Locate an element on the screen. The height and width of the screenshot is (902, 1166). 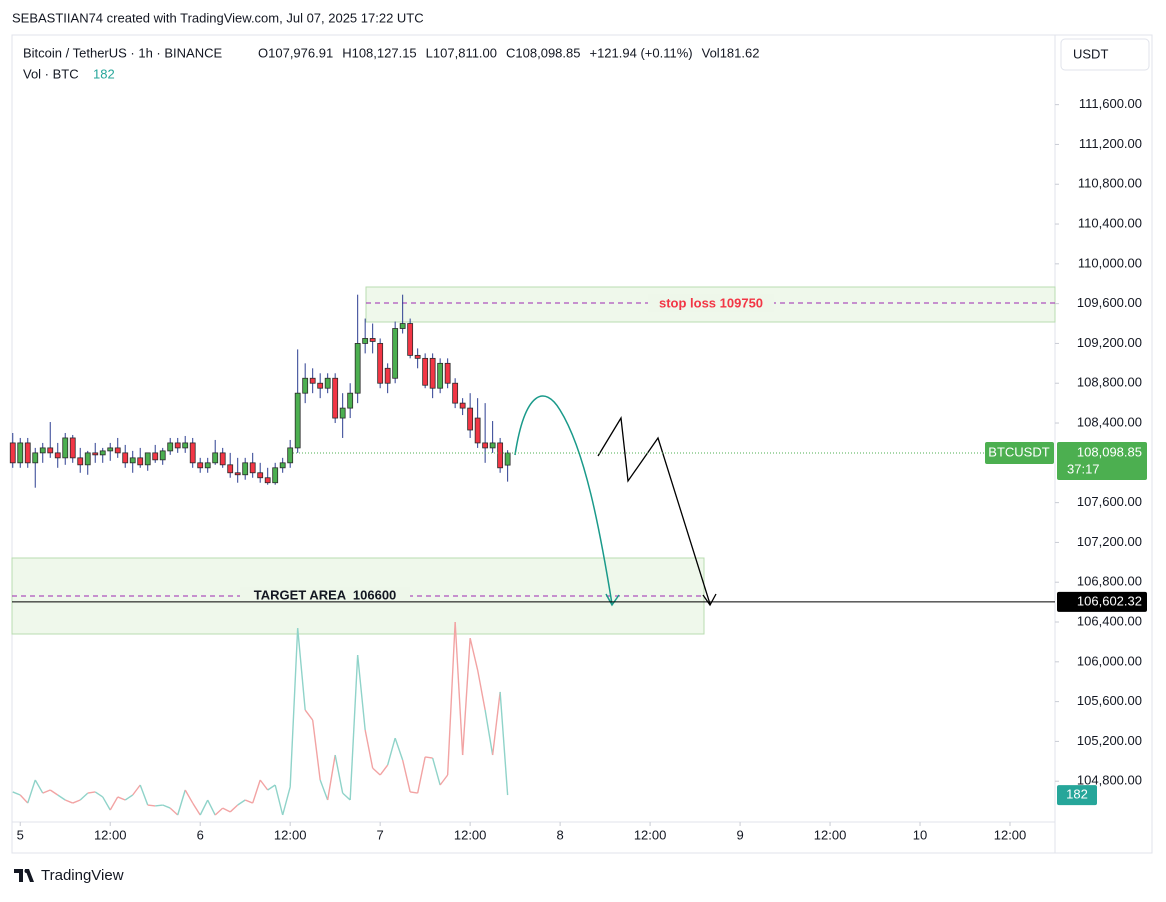
y-tick-label: 111,200.00 is located at coordinates (1110, 143).